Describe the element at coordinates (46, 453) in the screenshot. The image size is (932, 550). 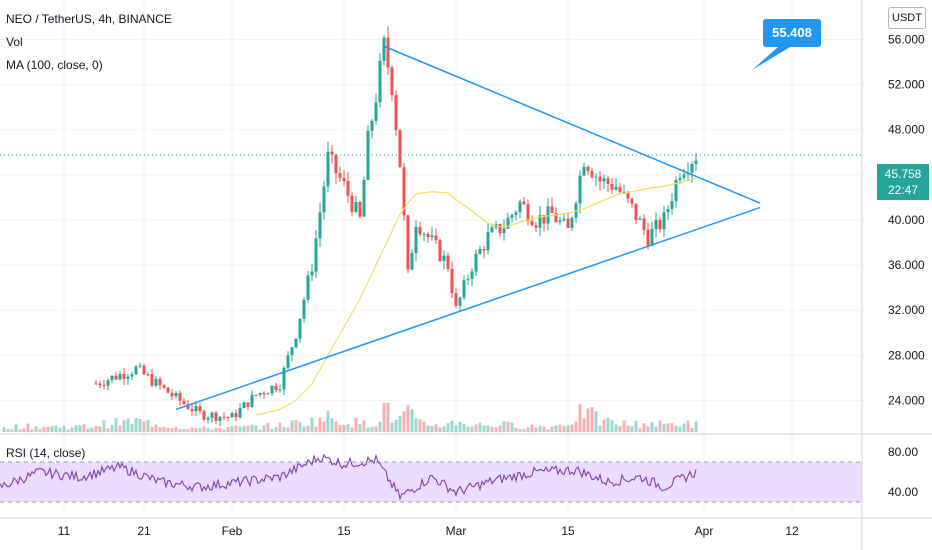
I see `rsi-legend: RSI (14, close)` at that location.